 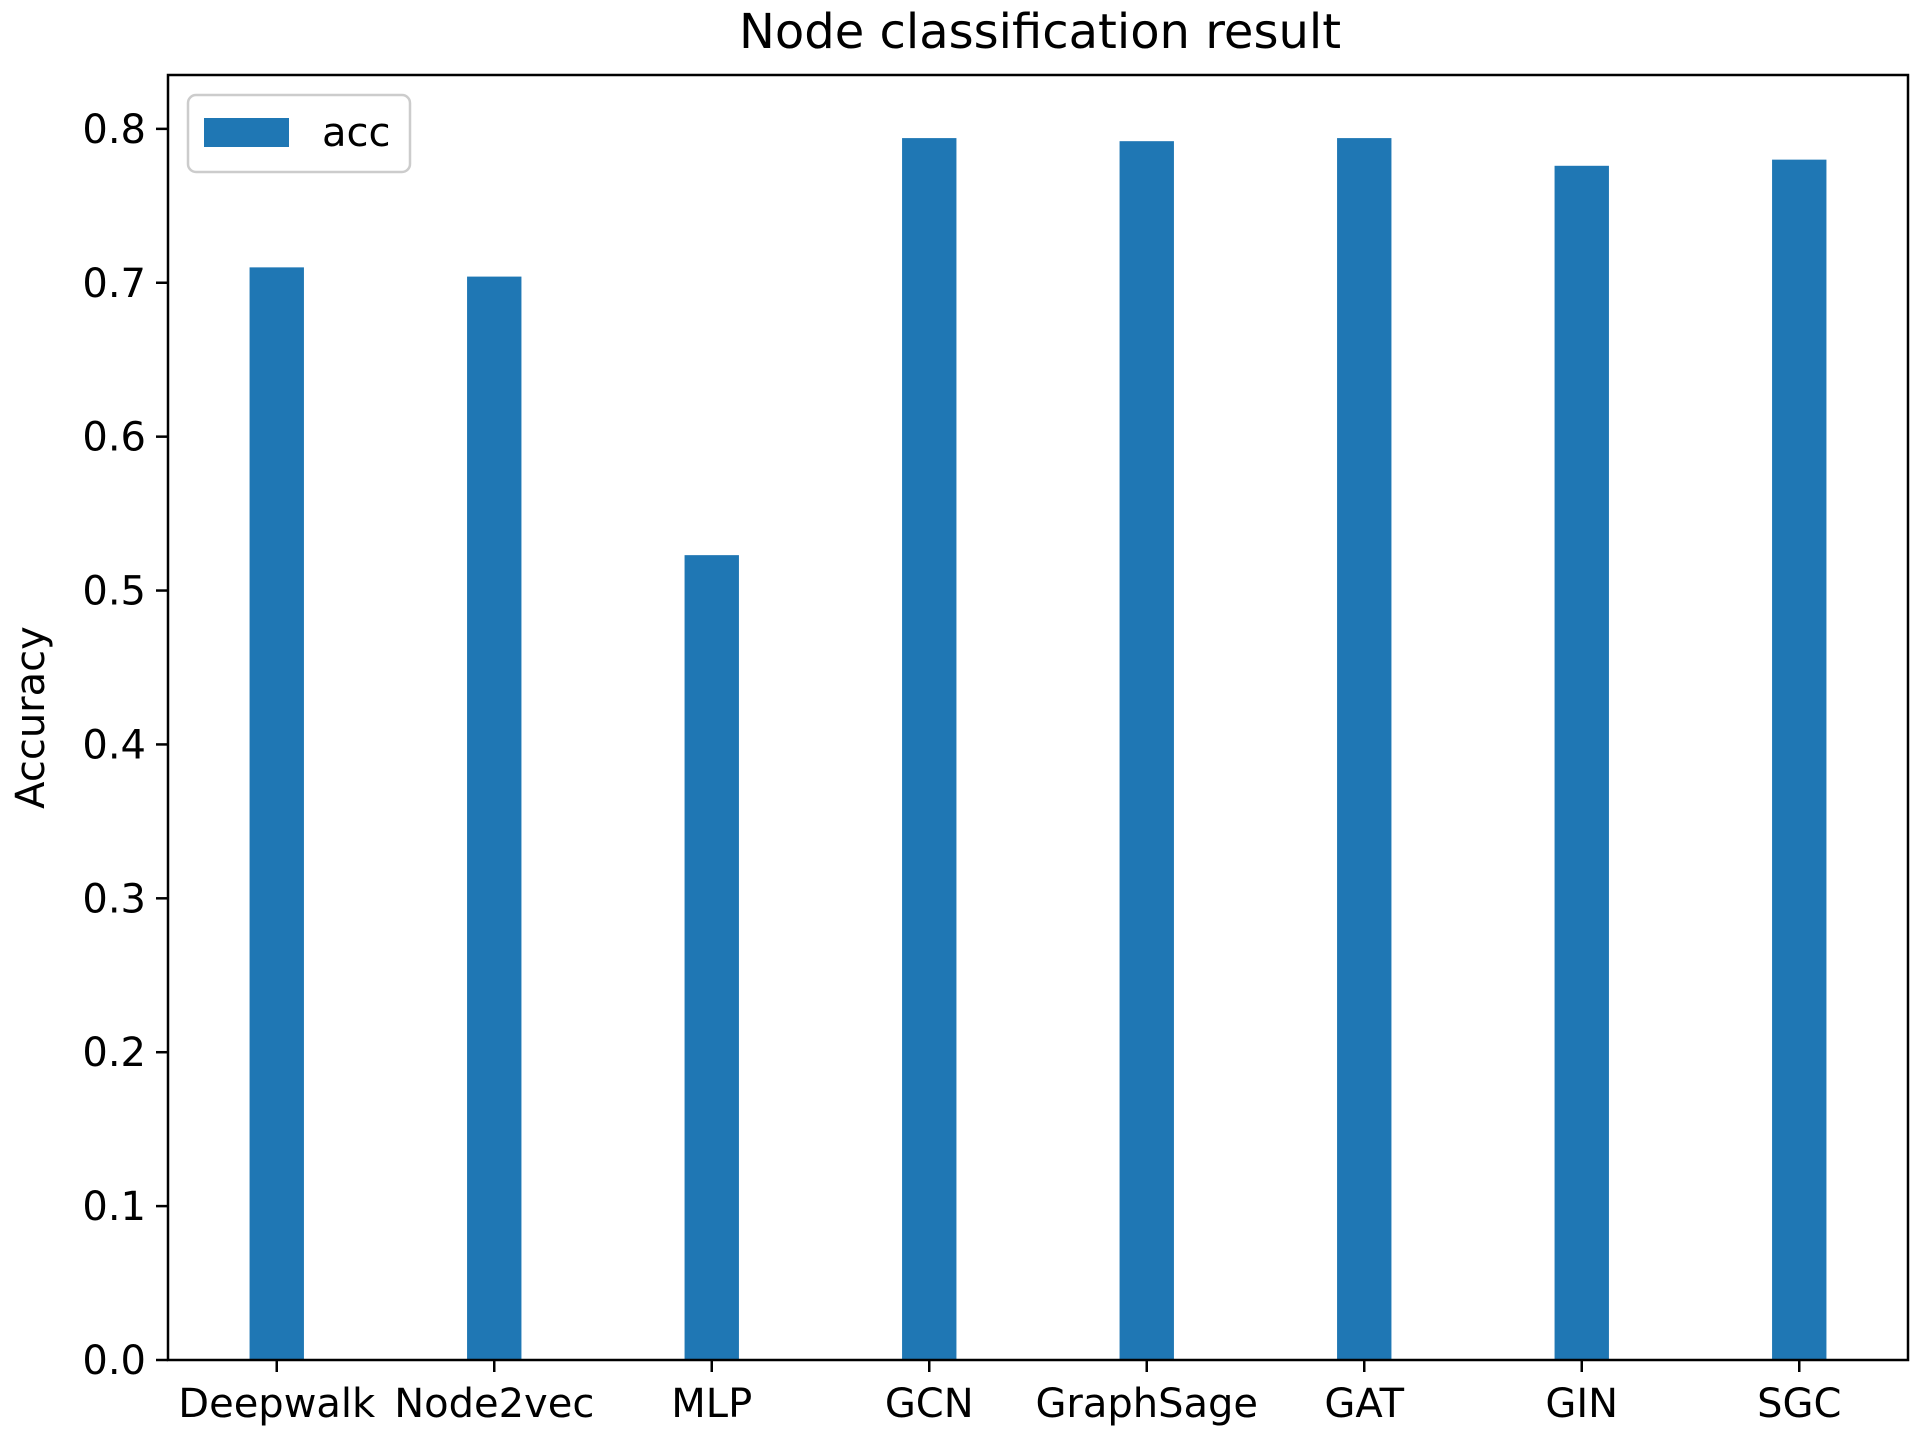 What do you see at coordinates (246, 132) in the screenshot?
I see `legend-swatch` at bounding box center [246, 132].